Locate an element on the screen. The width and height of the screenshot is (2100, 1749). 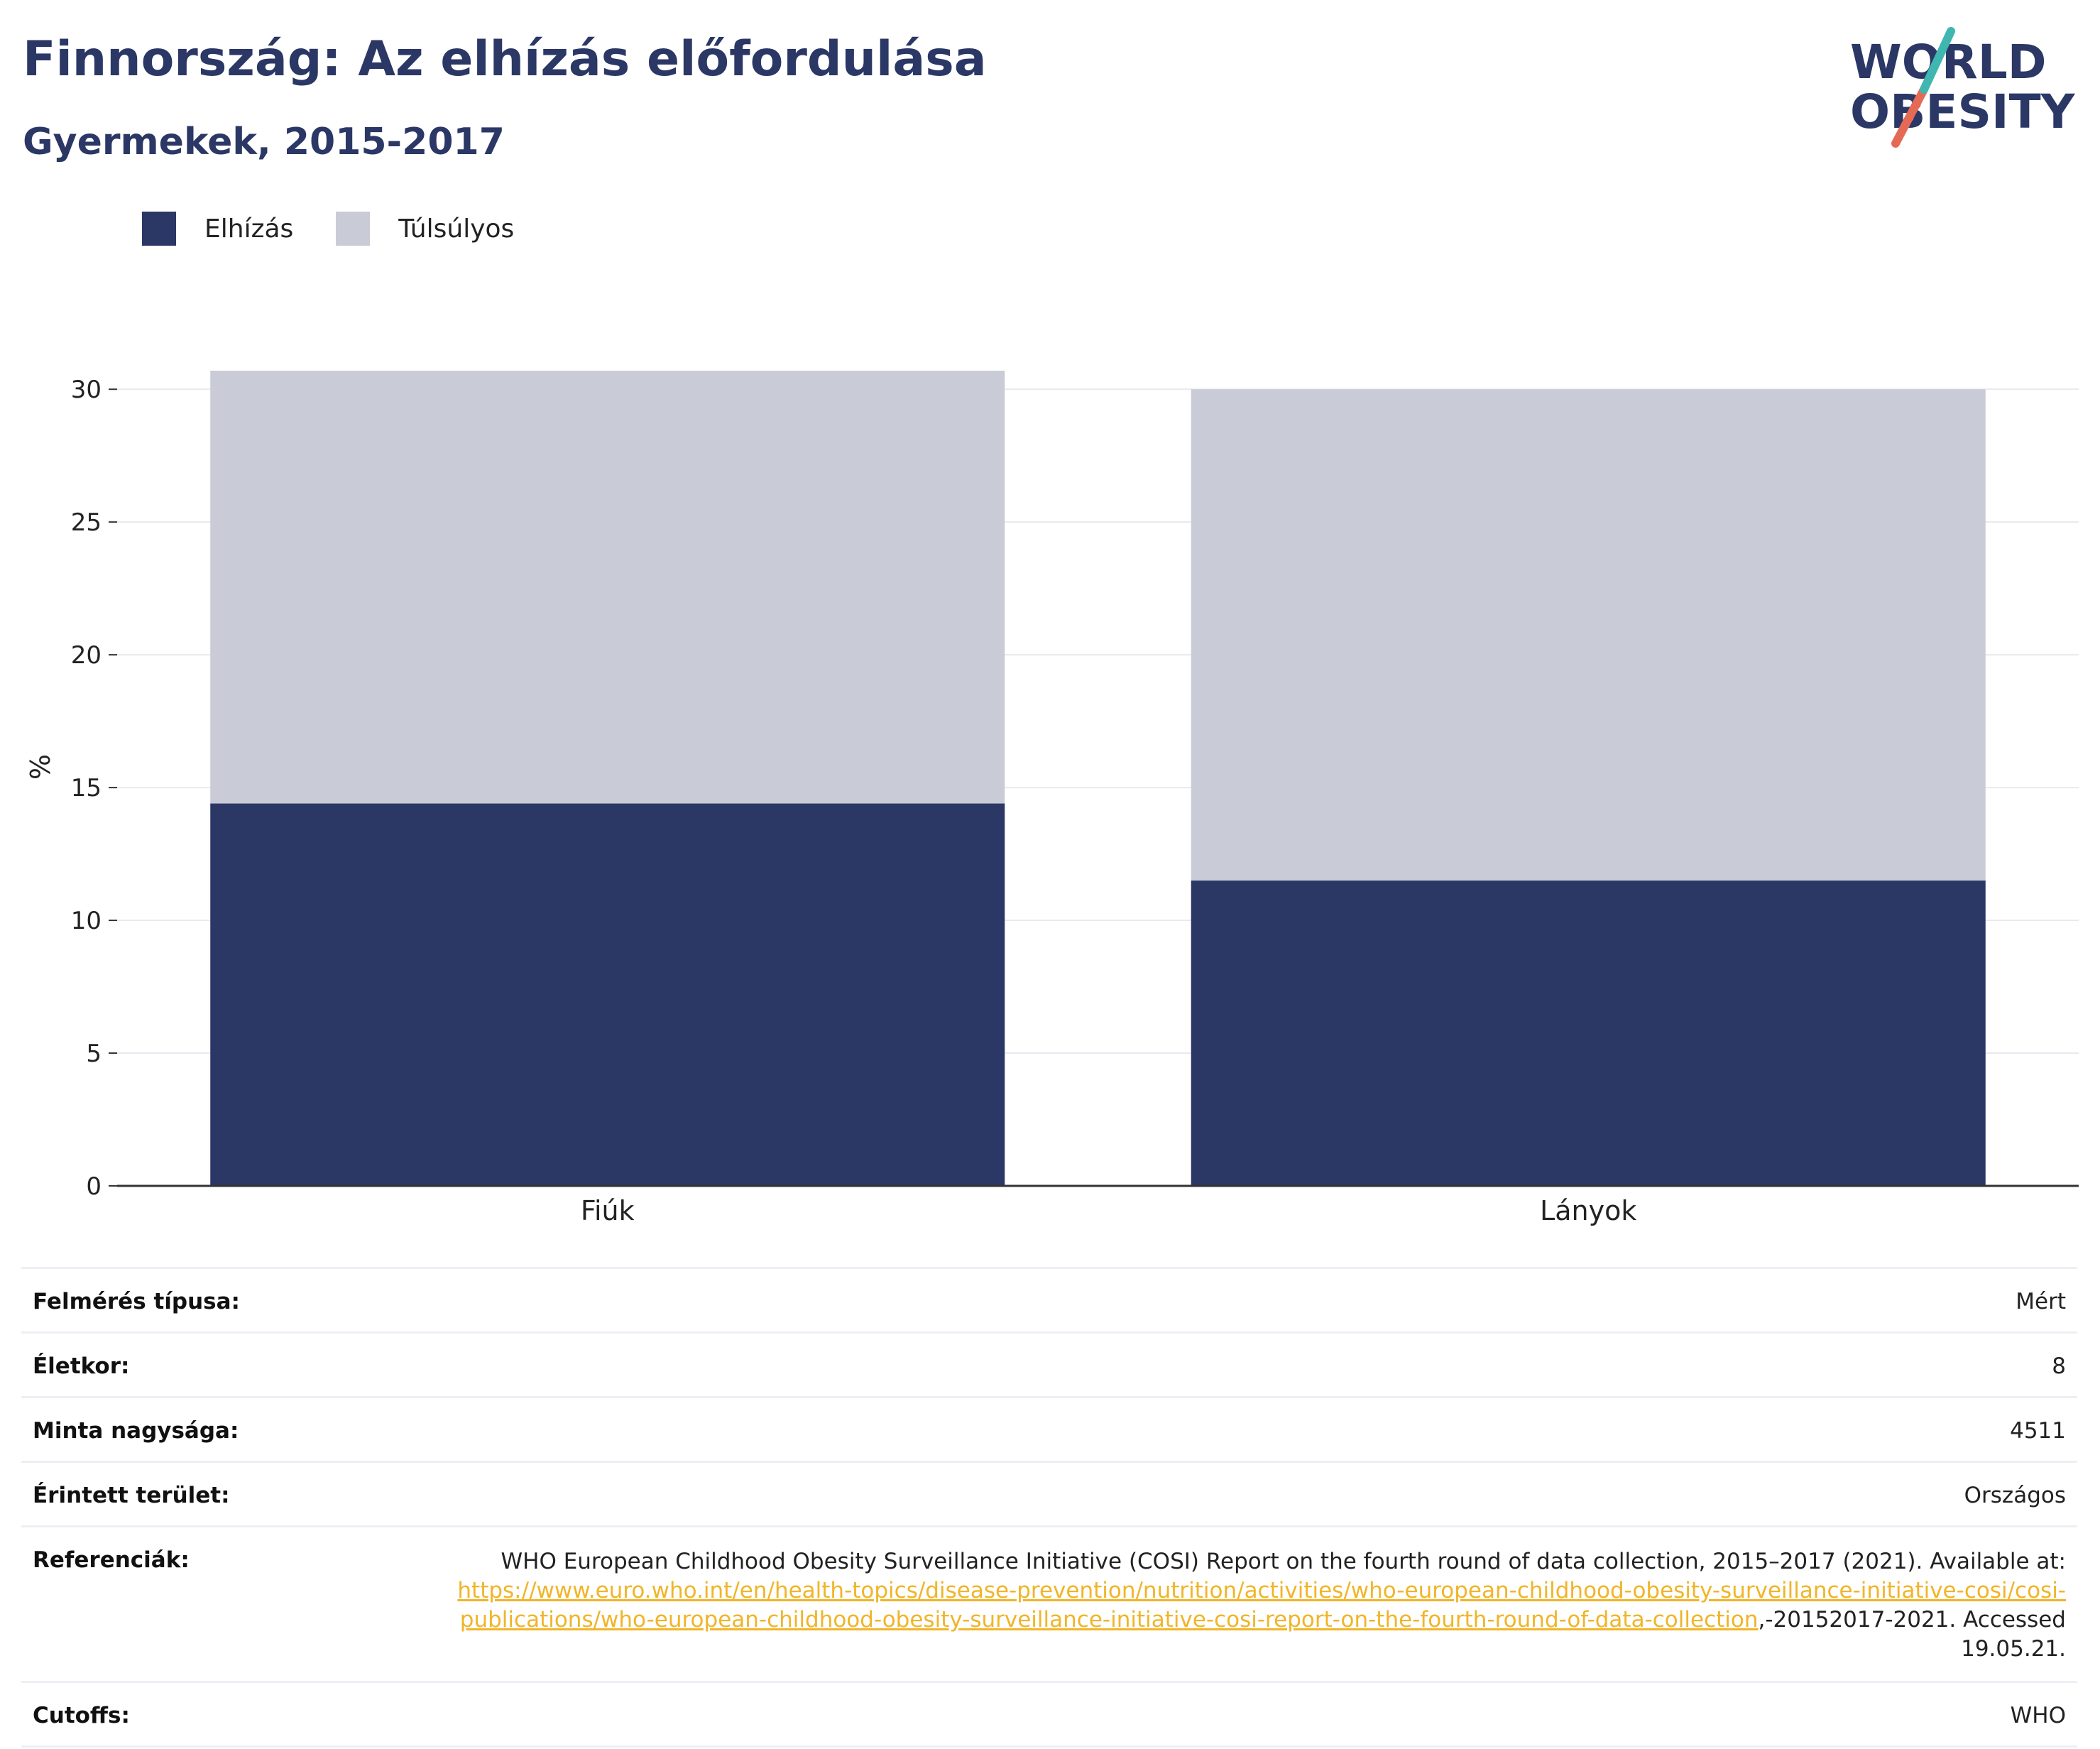
y-tick-label-10: 10 is located at coordinates (86, 921).